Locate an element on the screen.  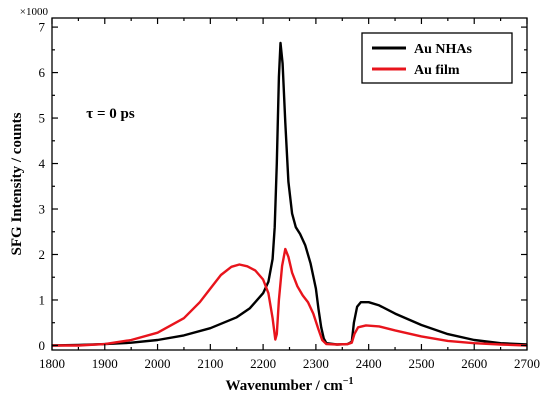
legend-label-au-nhas: Au NHAs is located at coordinates (443, 49).